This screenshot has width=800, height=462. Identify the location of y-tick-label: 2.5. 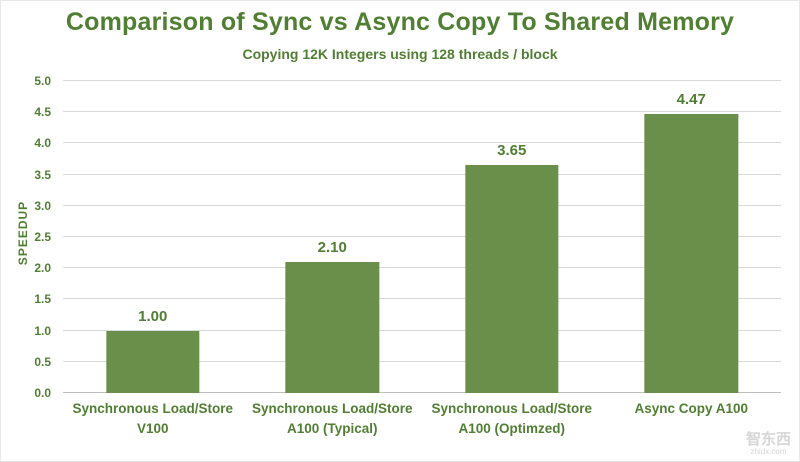
(42, 237).